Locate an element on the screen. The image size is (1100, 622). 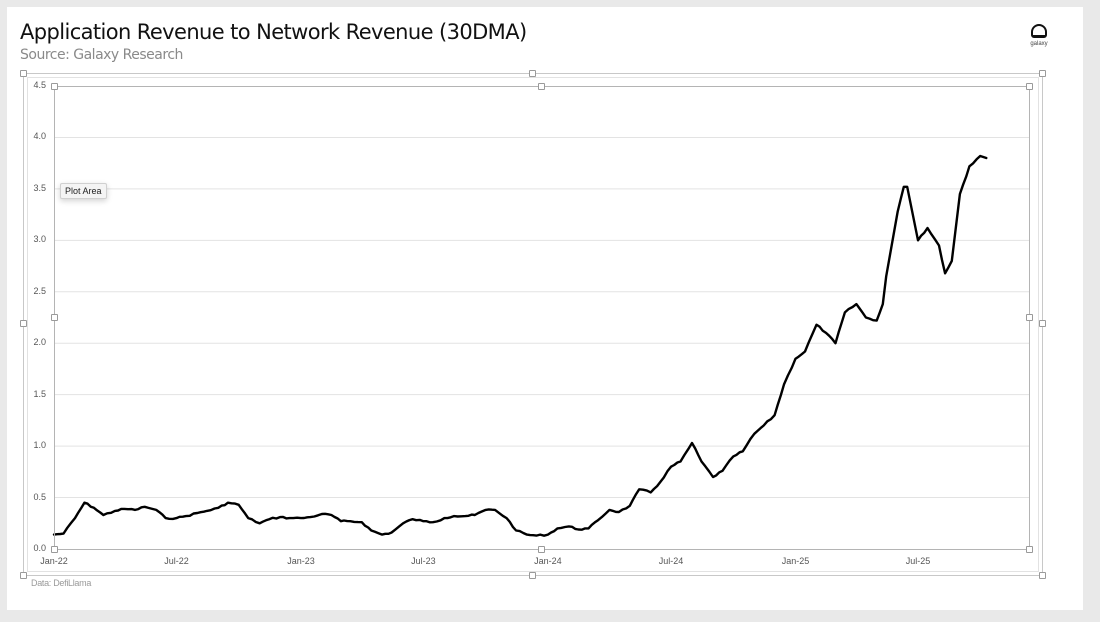
y-tick-label: 0.5 is located at coordinates (39, 496).